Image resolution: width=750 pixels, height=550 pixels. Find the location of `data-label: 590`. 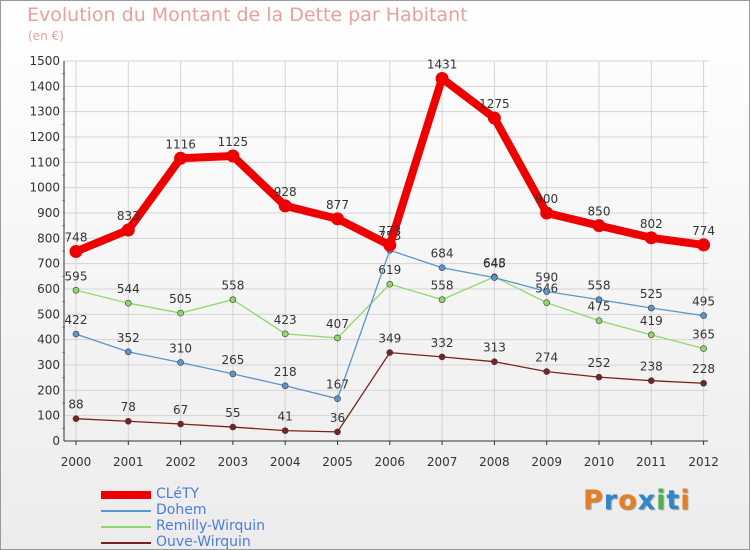

data-label: 590 is located at coordinates (546, 278).